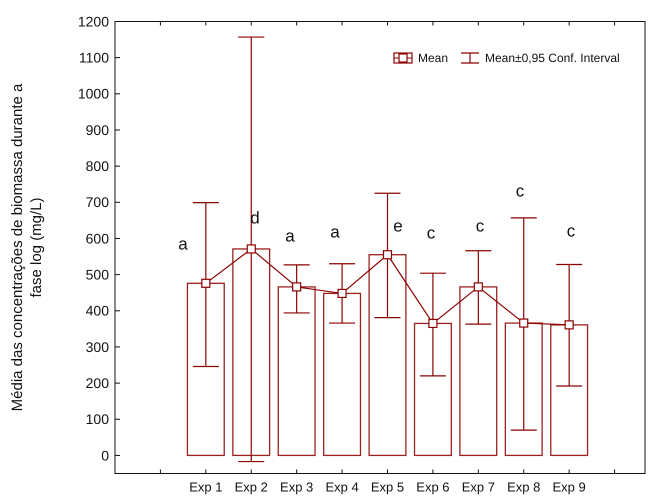 The image size is (653, 499). Describe the element at coordinates (251, 487) in the screenshot. I see `x-tick-label: Exp 2` at that location.